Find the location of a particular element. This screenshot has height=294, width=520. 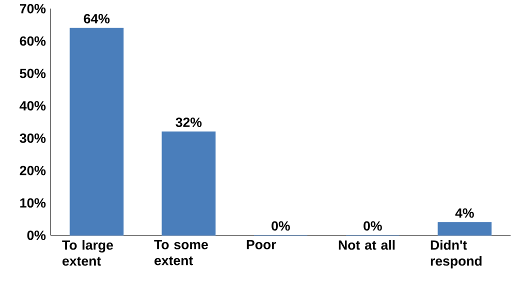

y-tick-label: 0% is located at coordinates (36, 235).